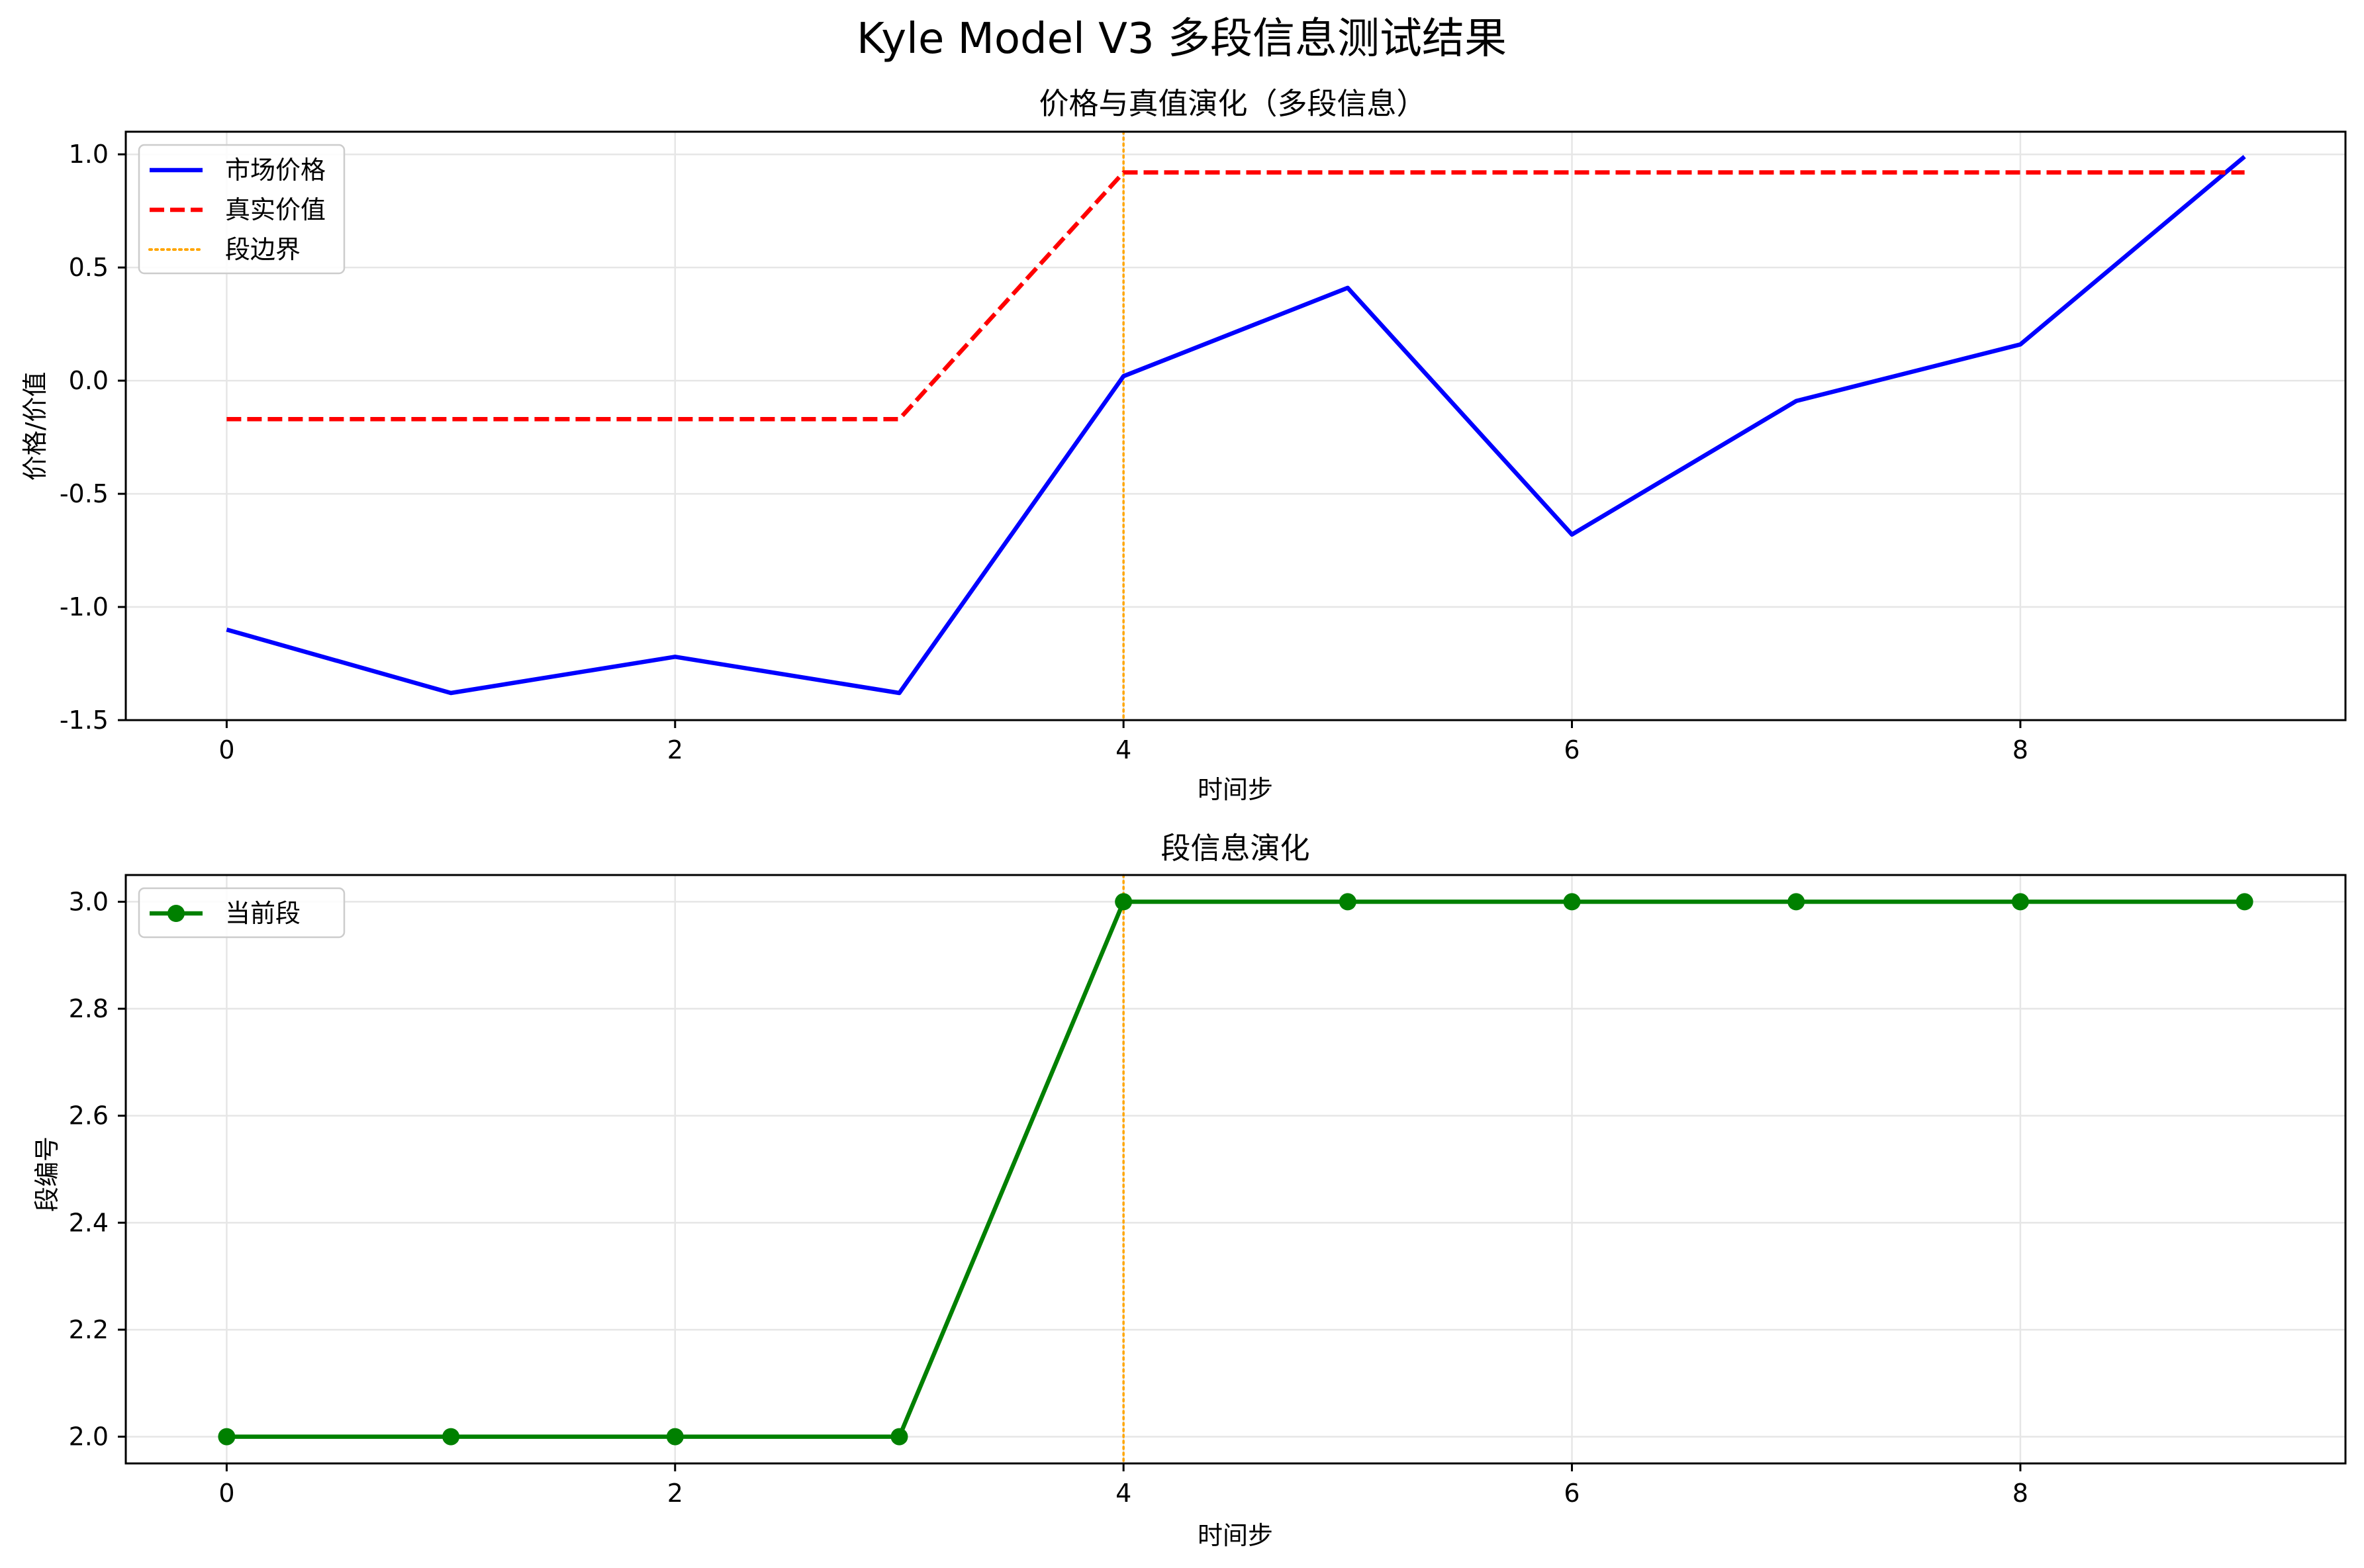 The height and width of the screenshot is (1568, 2364). I want to click on legend-label: 段边界, so click(263, 250).